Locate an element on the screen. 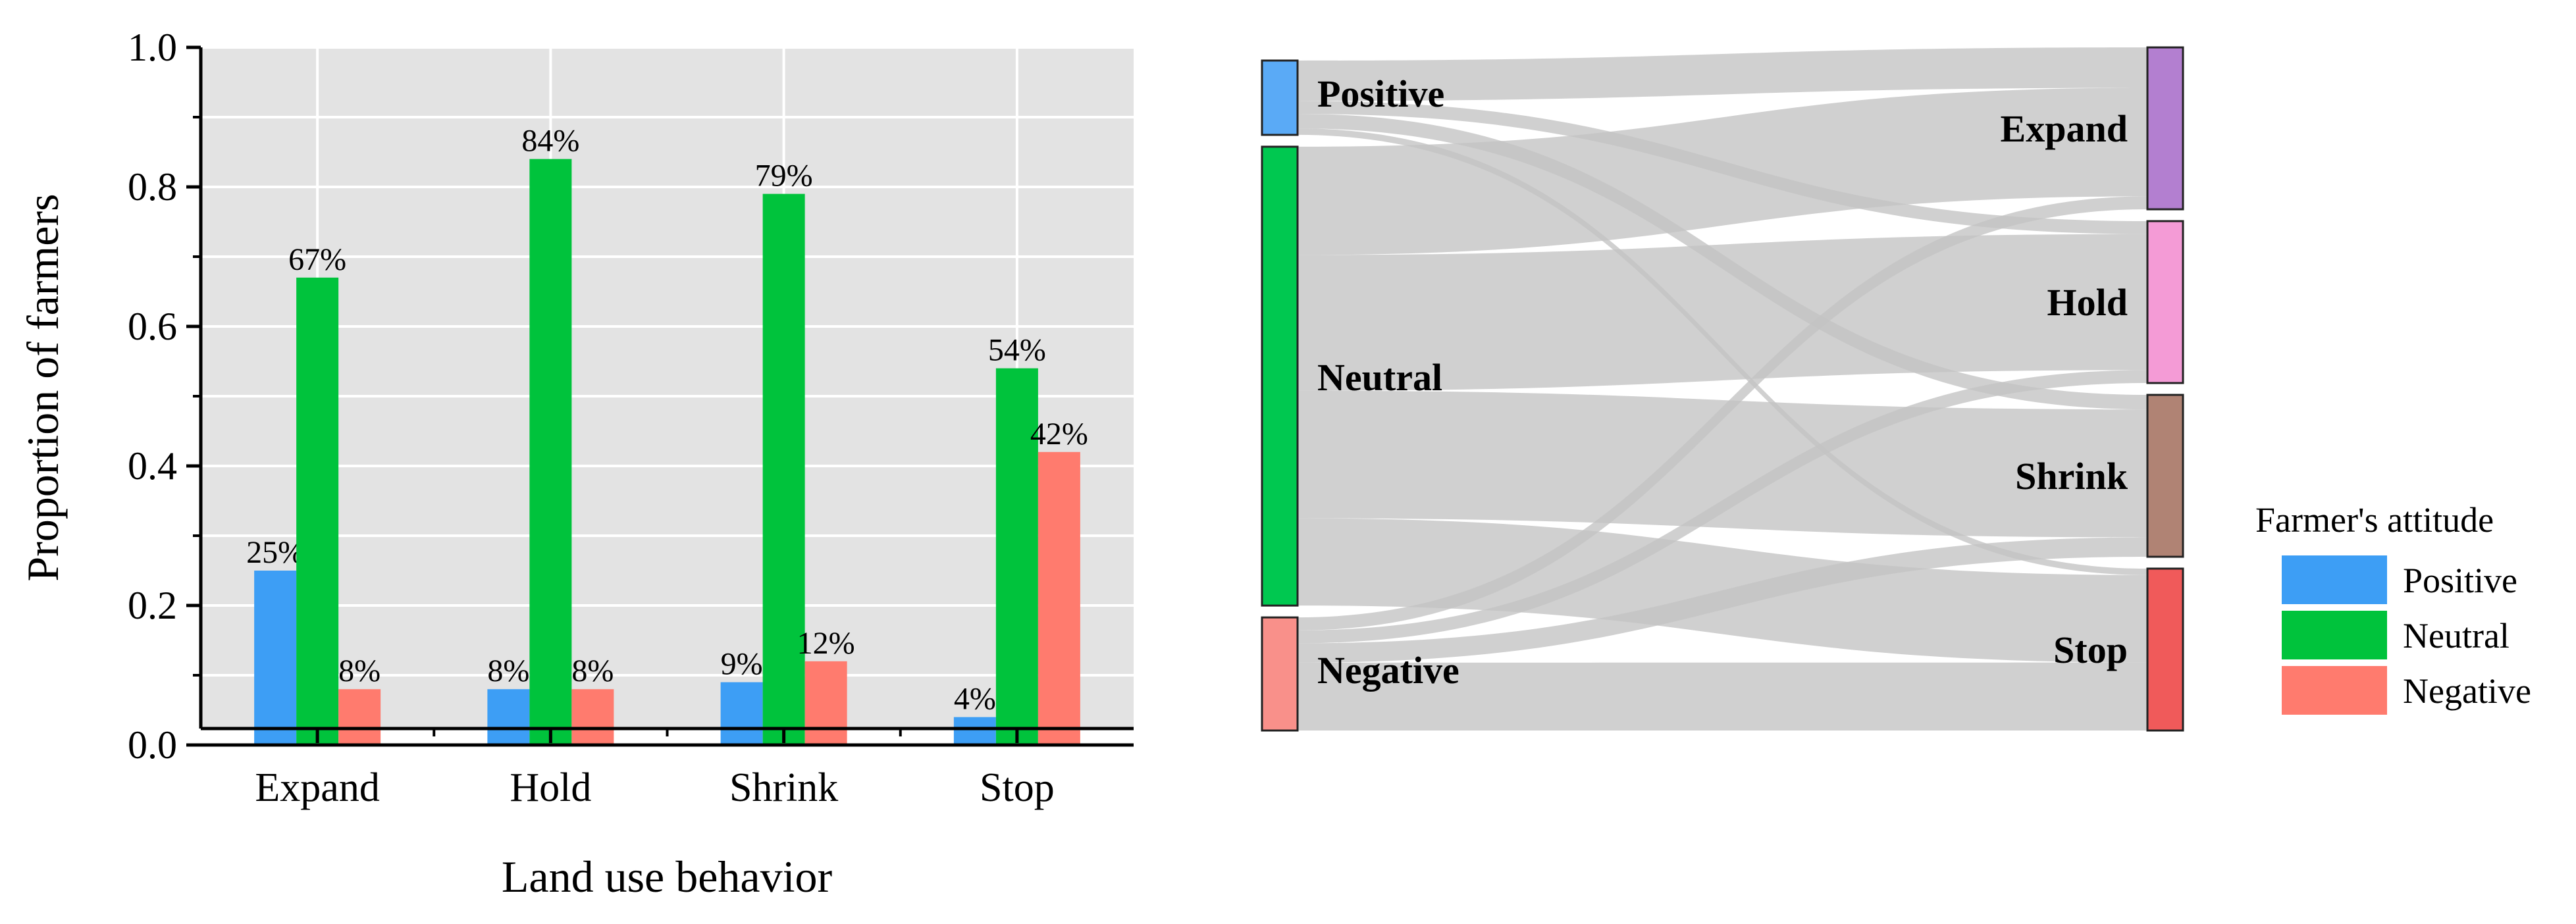 The image size is (2576, 924). bar-positive-expand is located at coordinates (275, 658).